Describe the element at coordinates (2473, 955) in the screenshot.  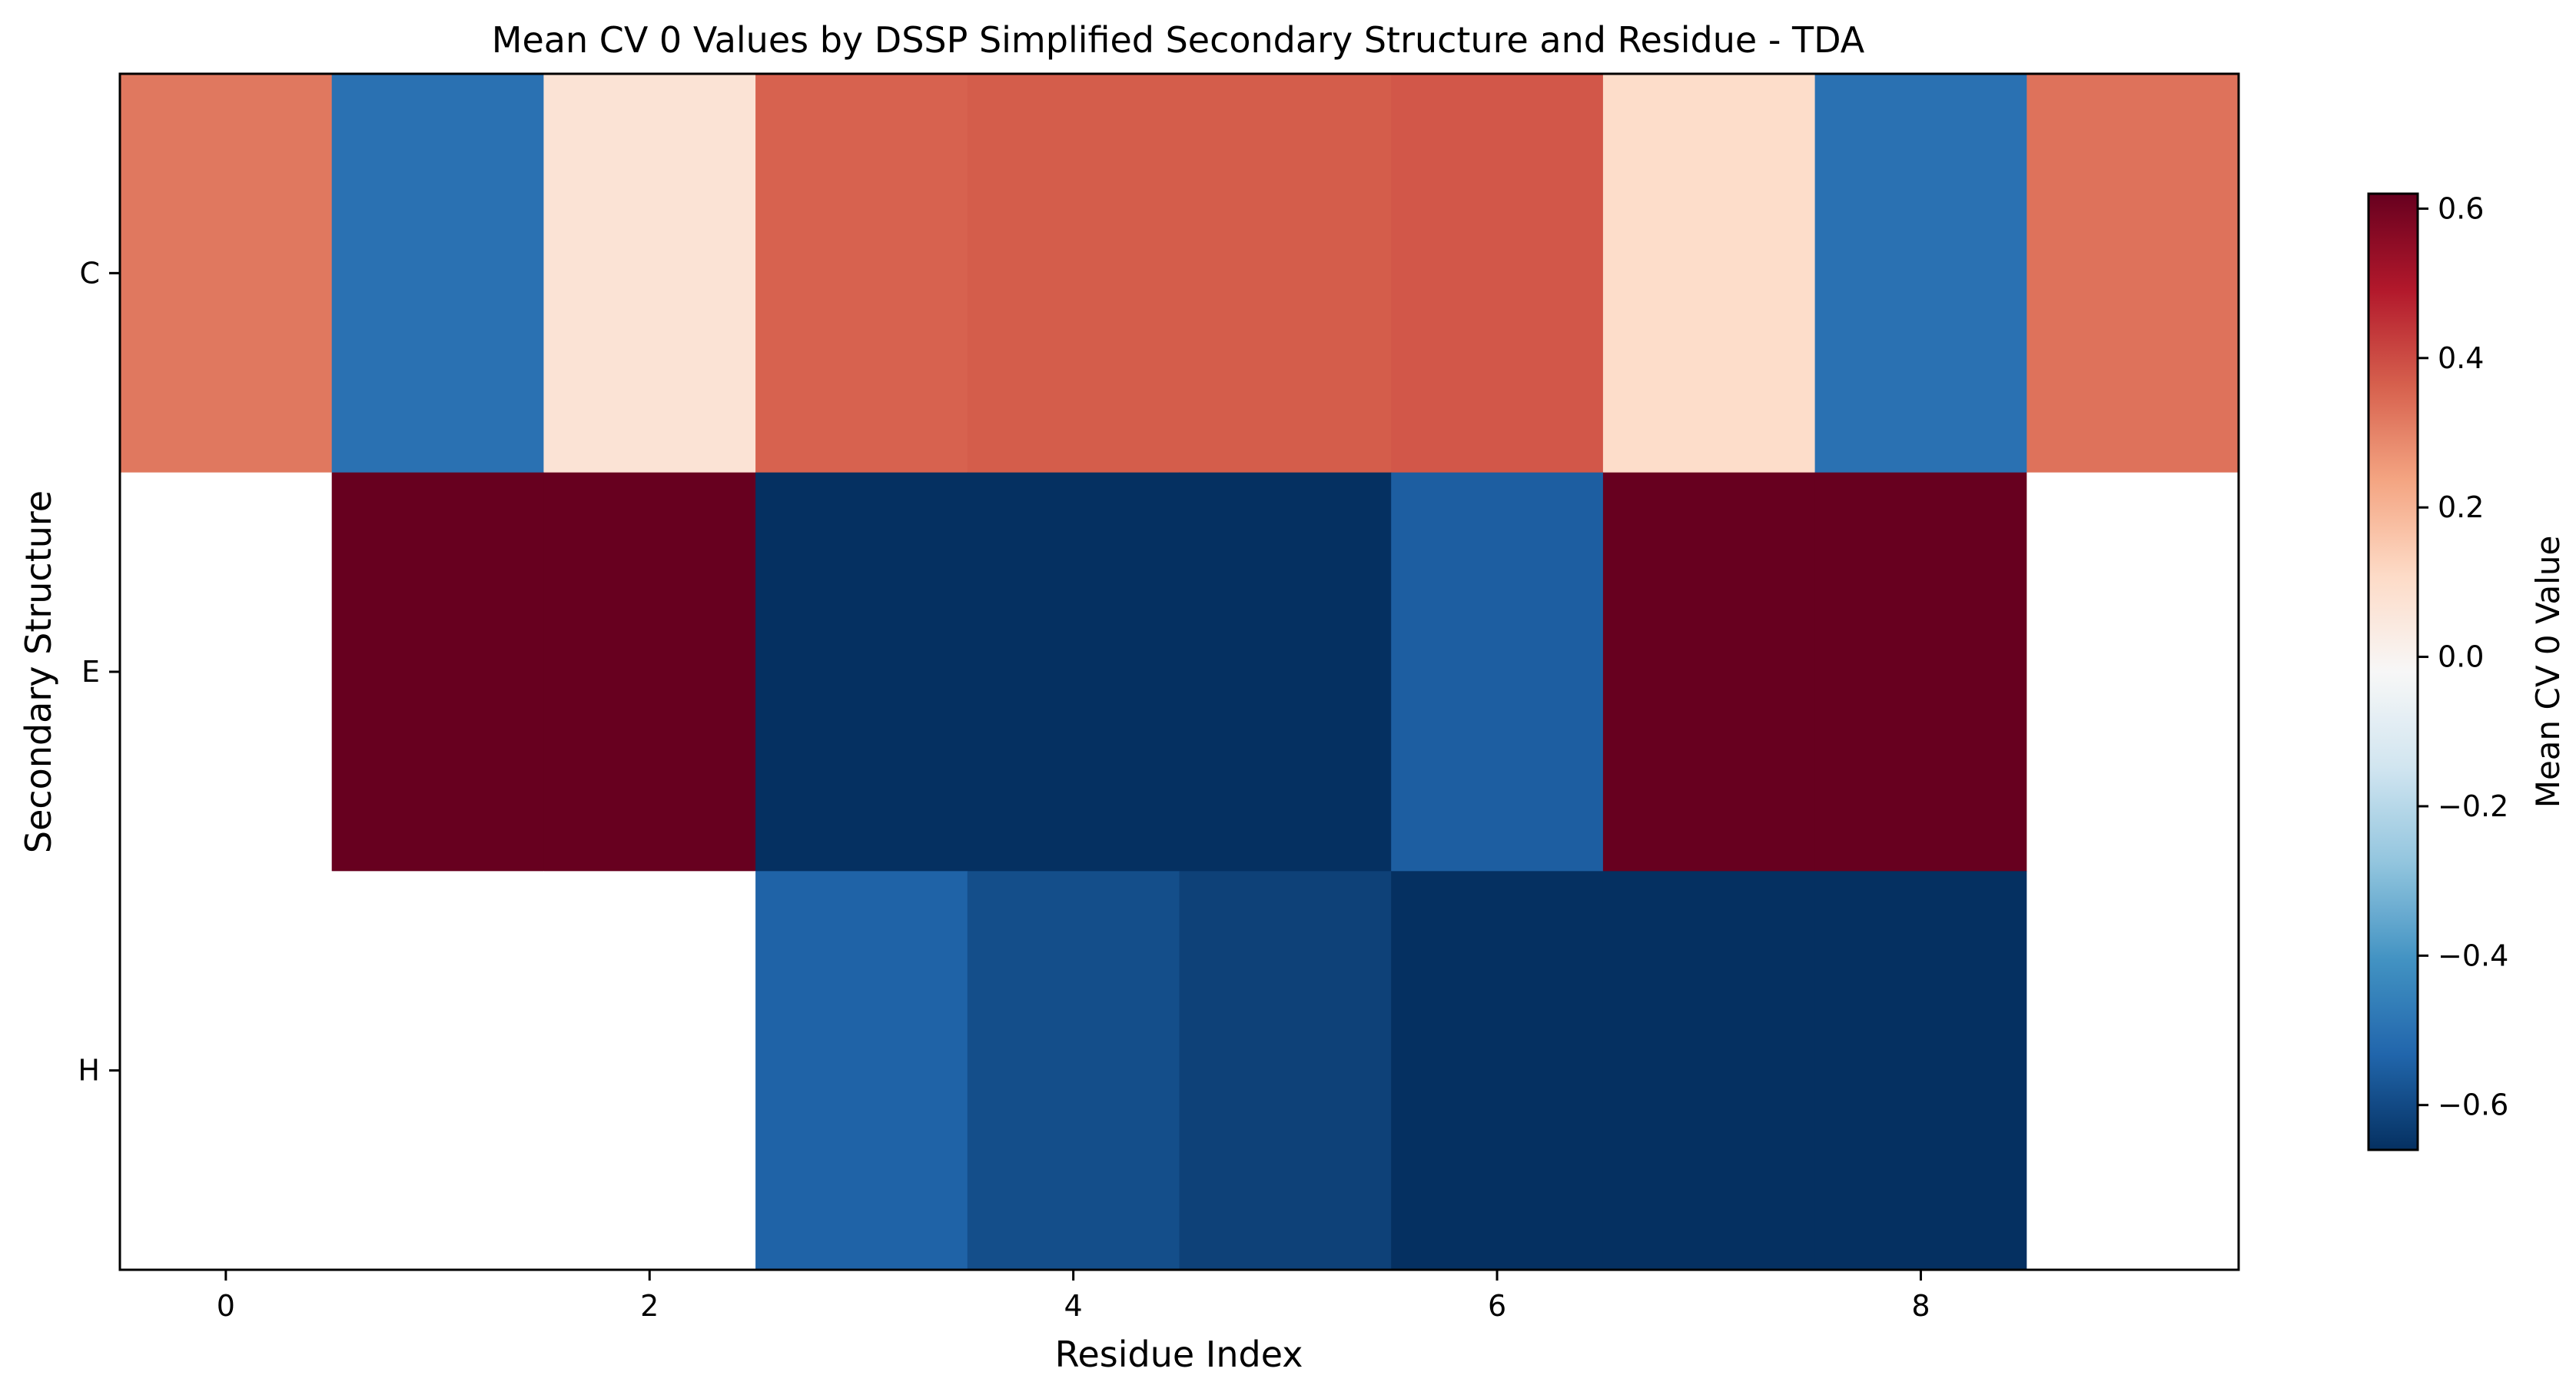
I see `colorbar-tick-label: −0.4` at that location.